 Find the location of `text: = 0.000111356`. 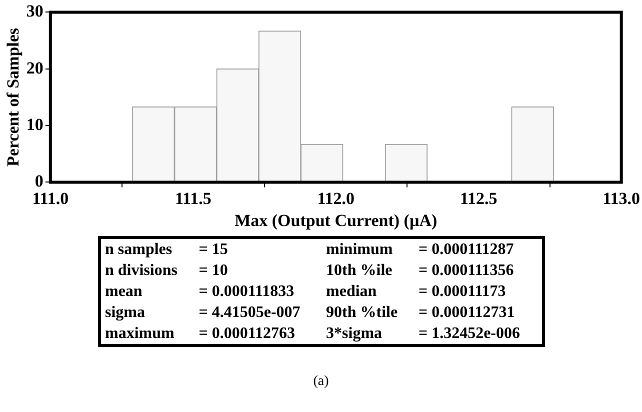

text: = 0.000111356 is located at coordinates (466, 271).